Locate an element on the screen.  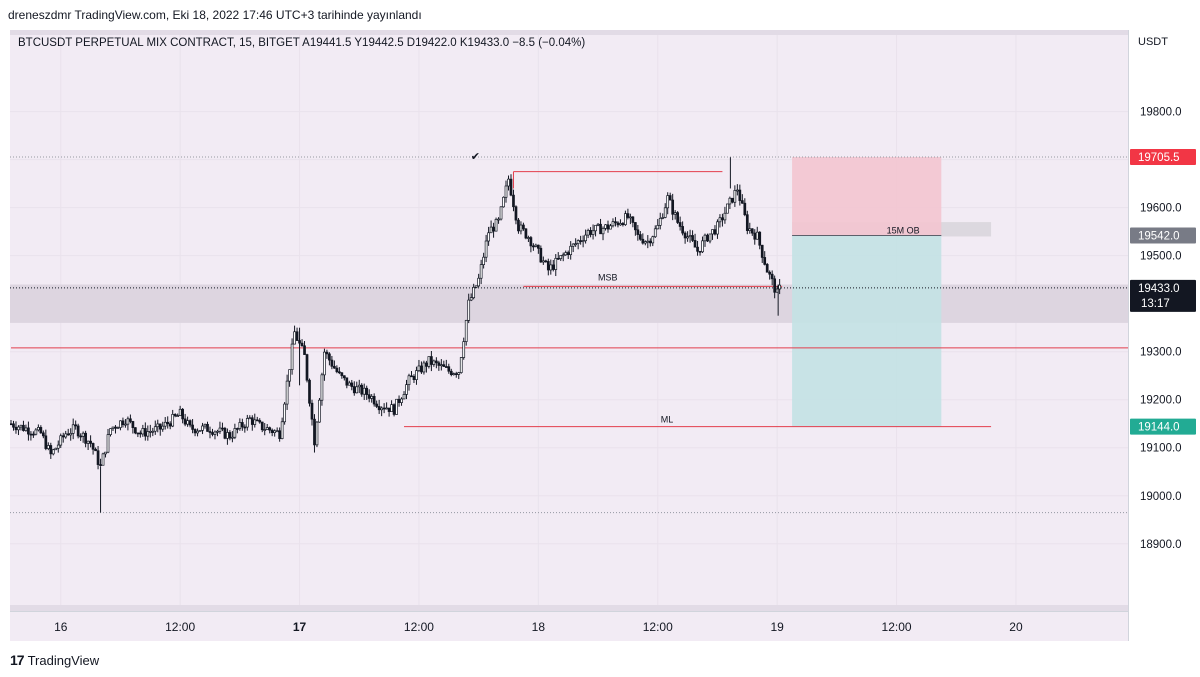
time-axis: 16 12:00 17 12:00 18 12:00 19 12:00 20 is located at coordinates (569, 626).